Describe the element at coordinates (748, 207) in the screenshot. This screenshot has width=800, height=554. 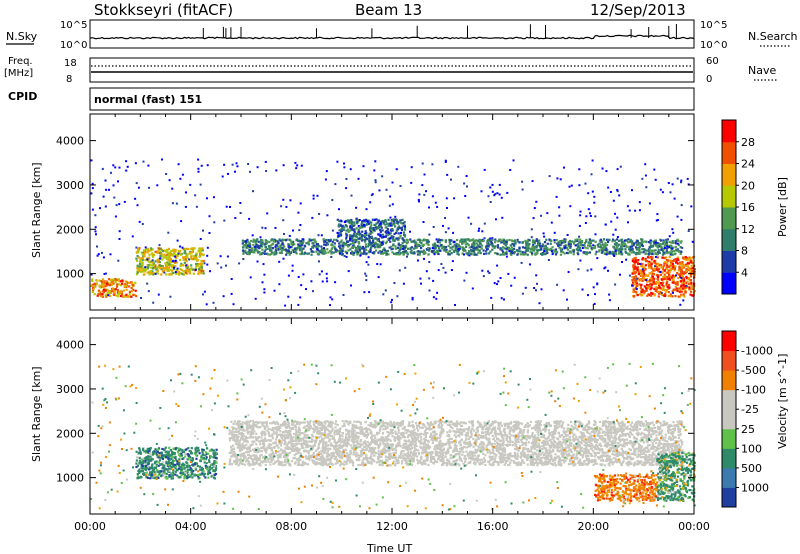
I see `colorbar-tick-label: 16` at that location.